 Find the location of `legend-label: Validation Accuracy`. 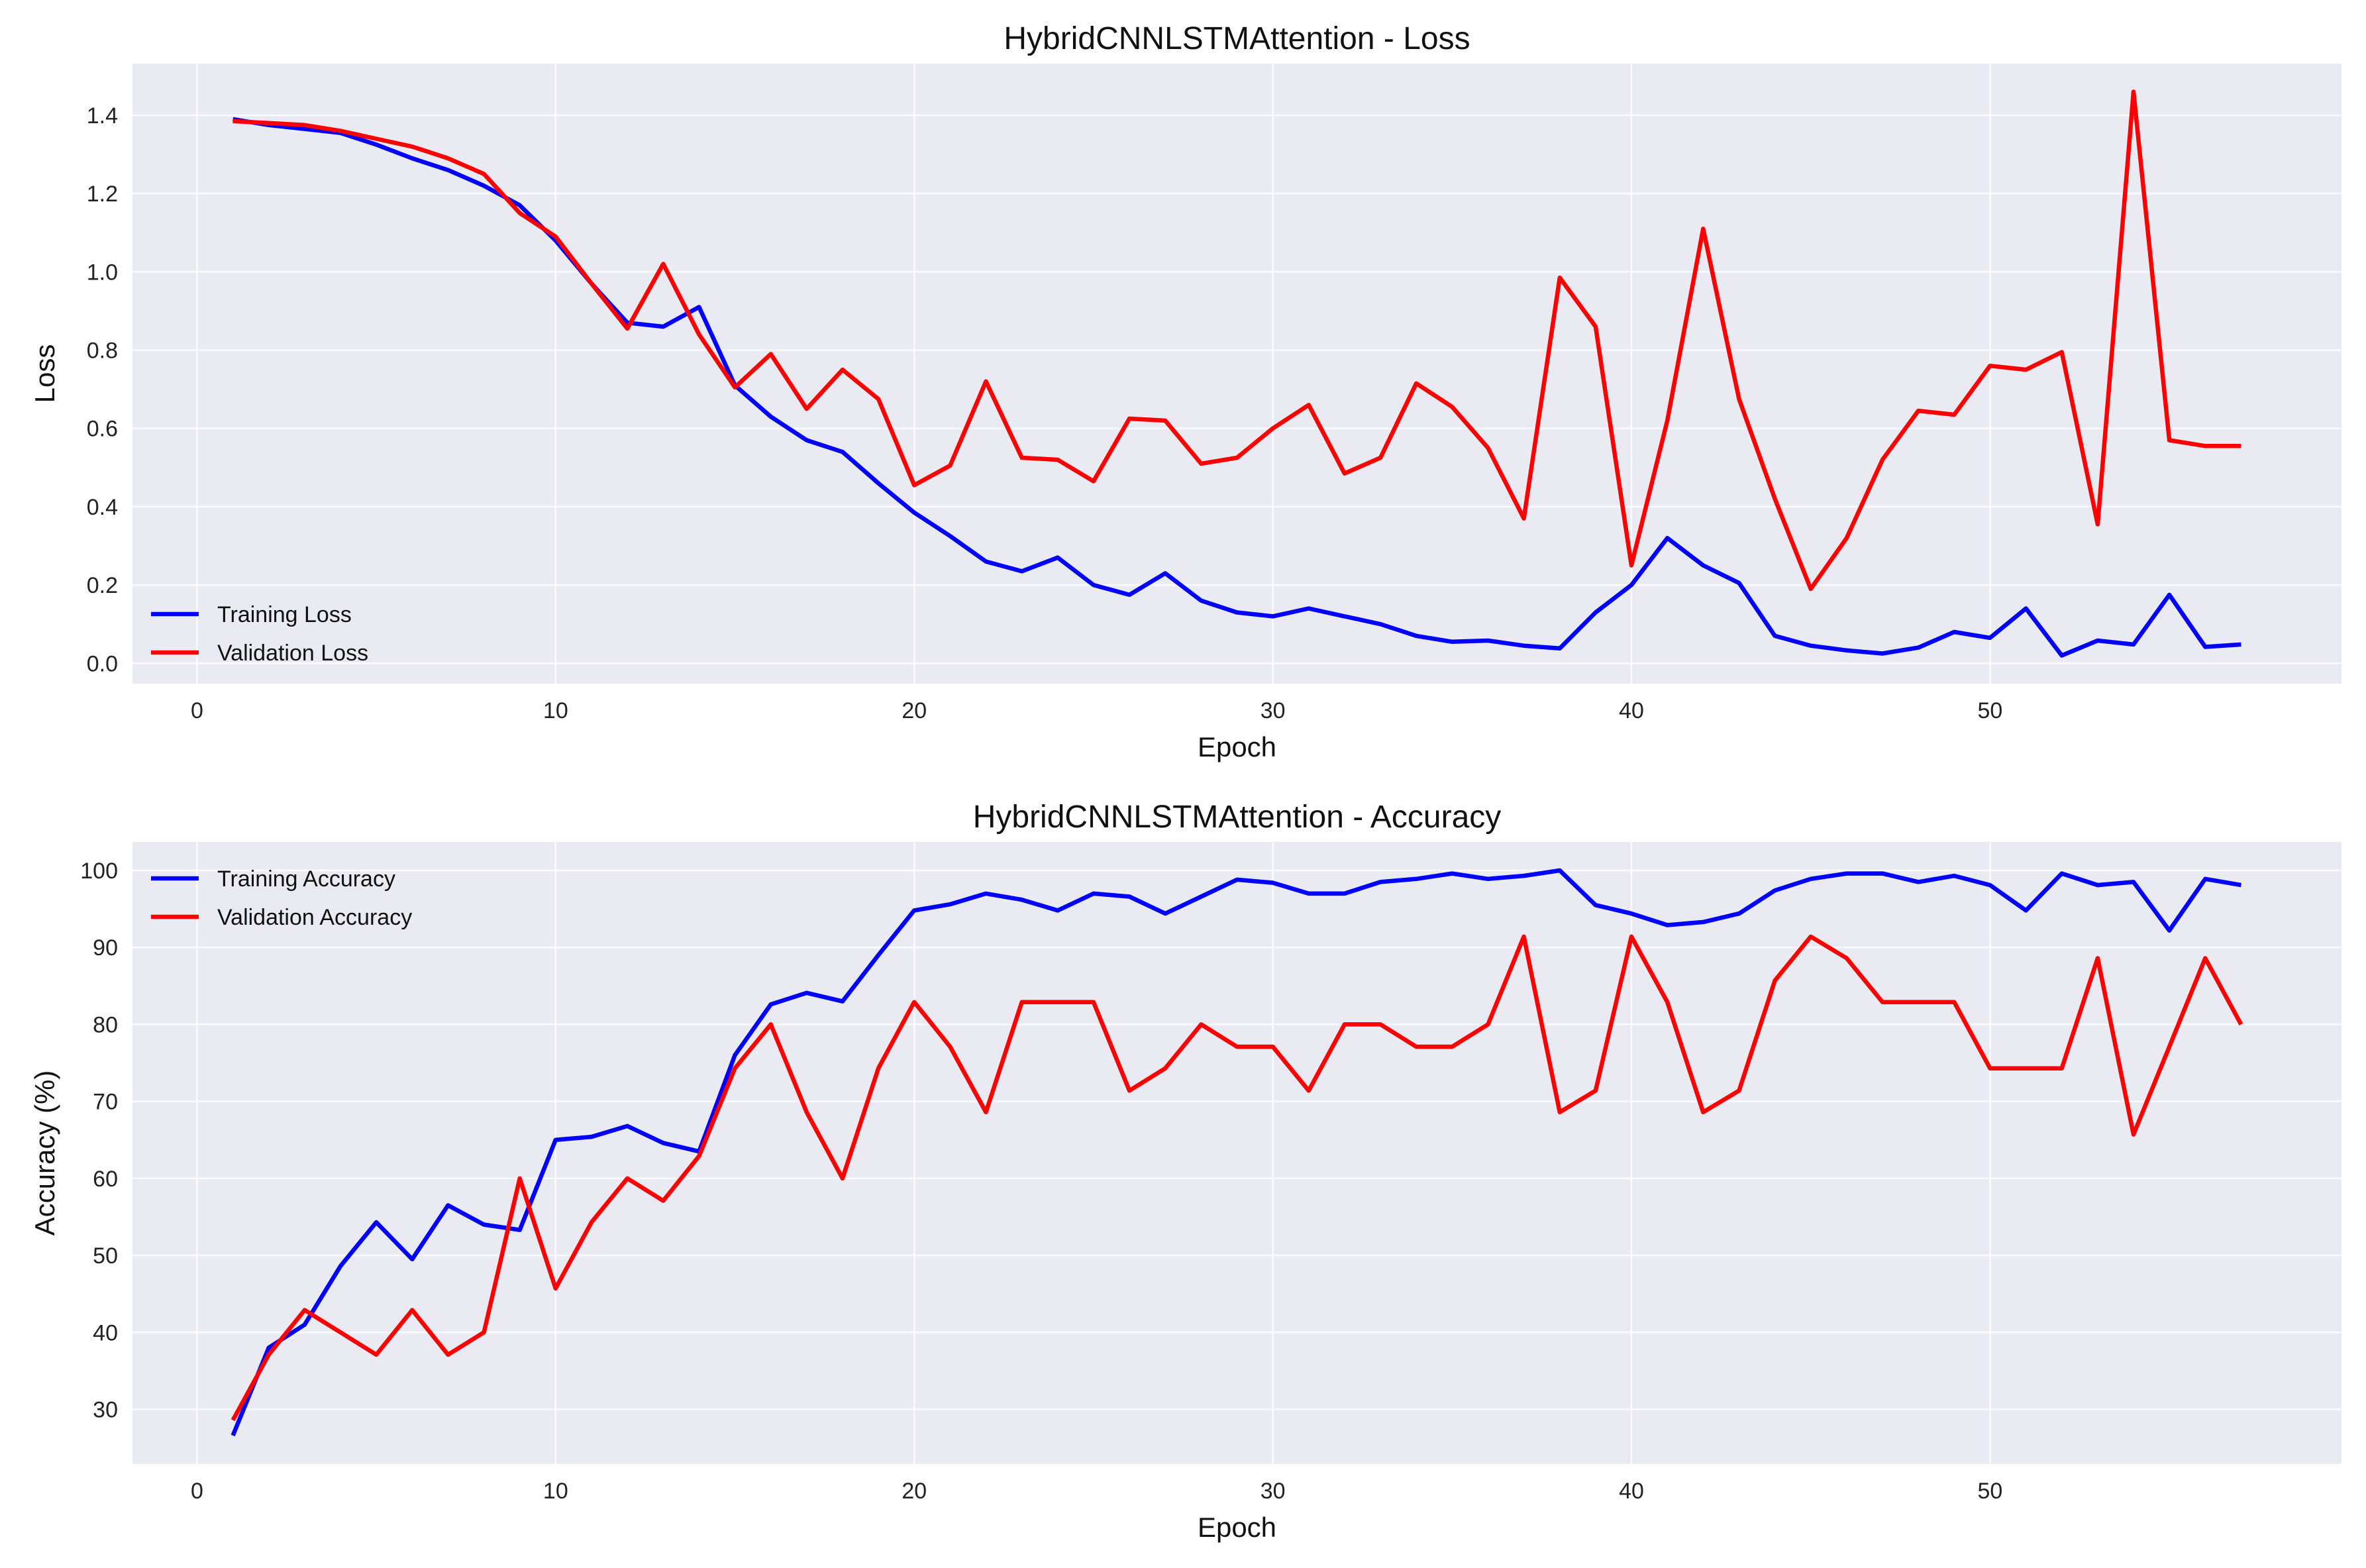

legend-label: Validation Accuracy is located at coordinates (315, 918).